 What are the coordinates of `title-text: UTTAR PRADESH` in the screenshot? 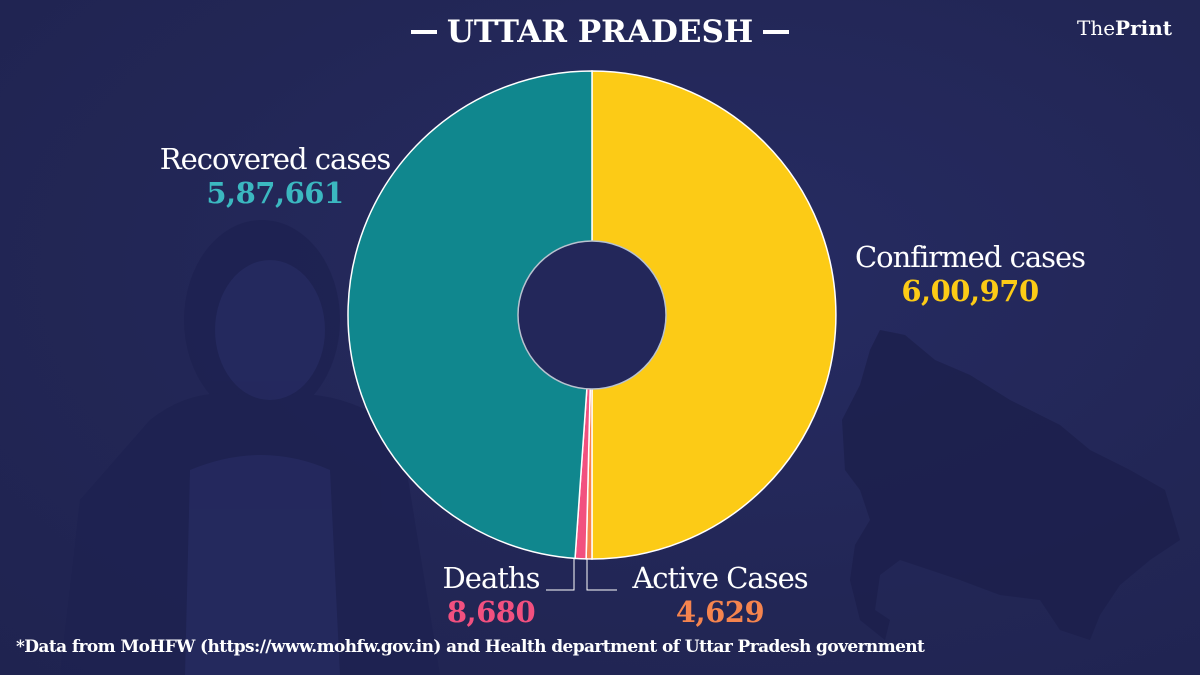 It's located at (600, 32).